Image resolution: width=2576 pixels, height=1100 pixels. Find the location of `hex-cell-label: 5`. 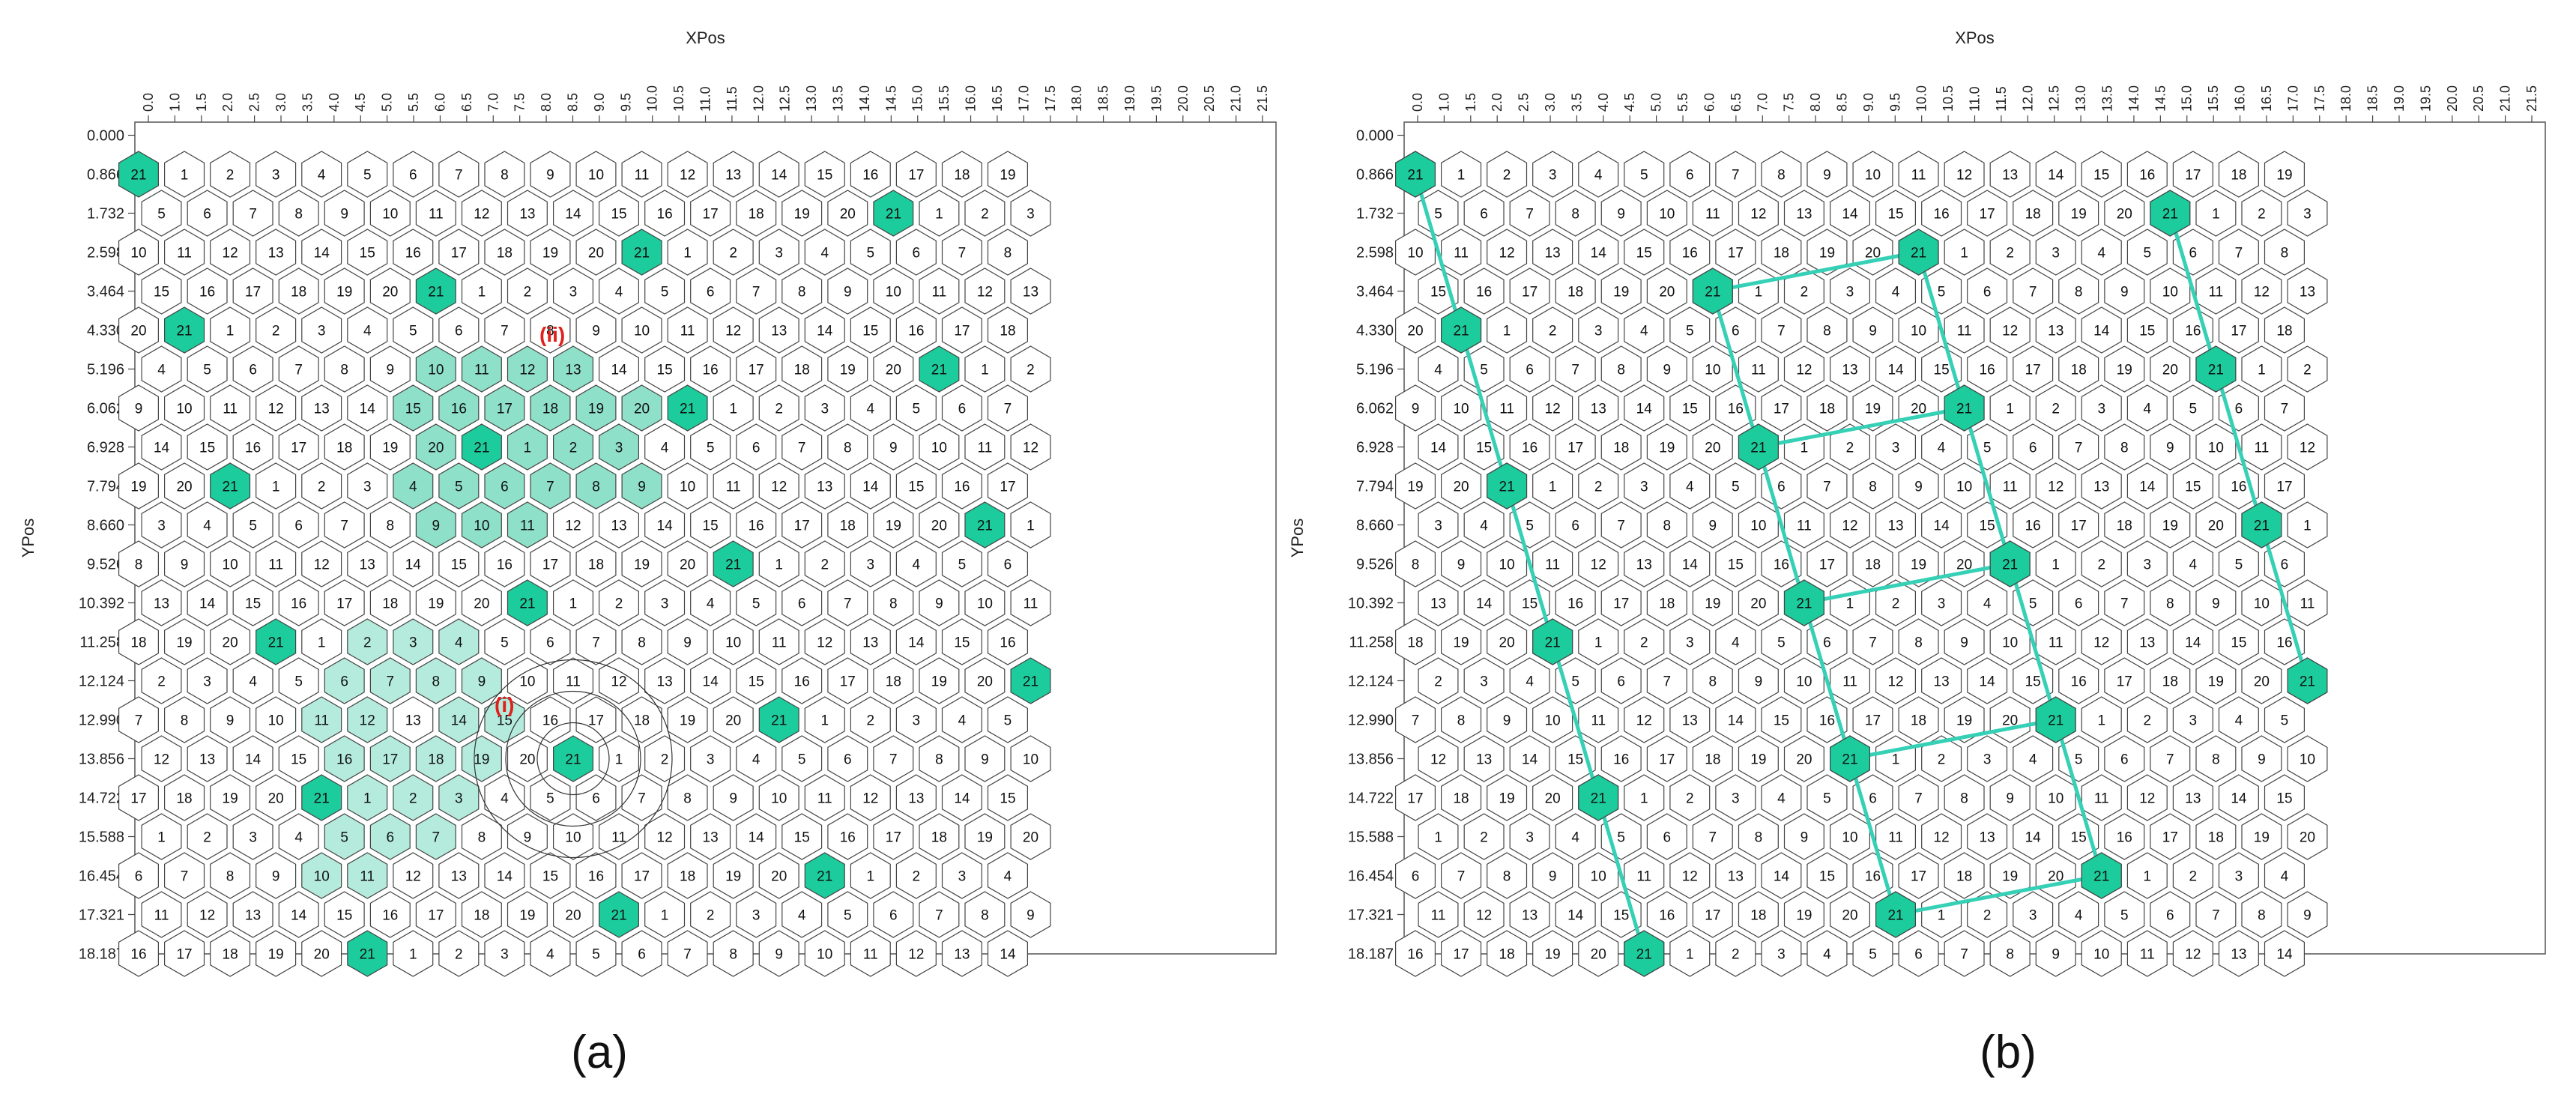

hex-cell-label: 5 is located at coordinates (413, 331).